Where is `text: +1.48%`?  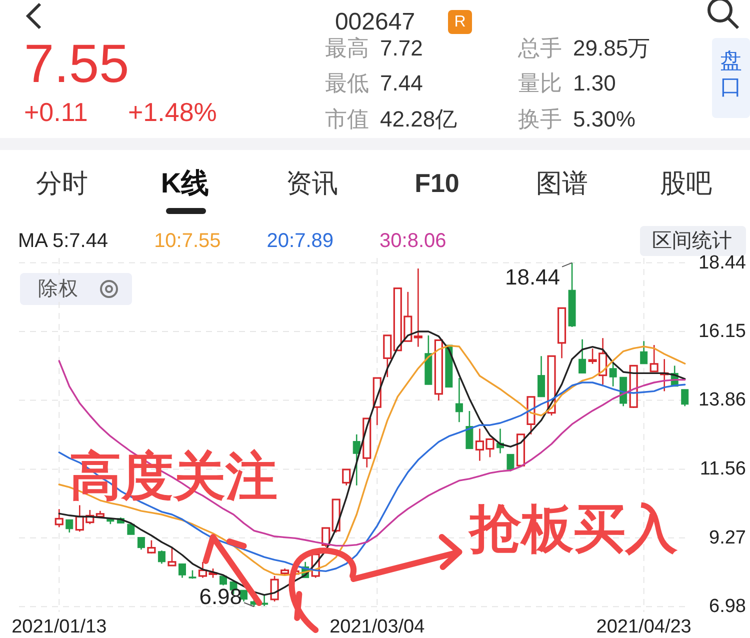
text: +1.48% is located at coordinates (172, 112).